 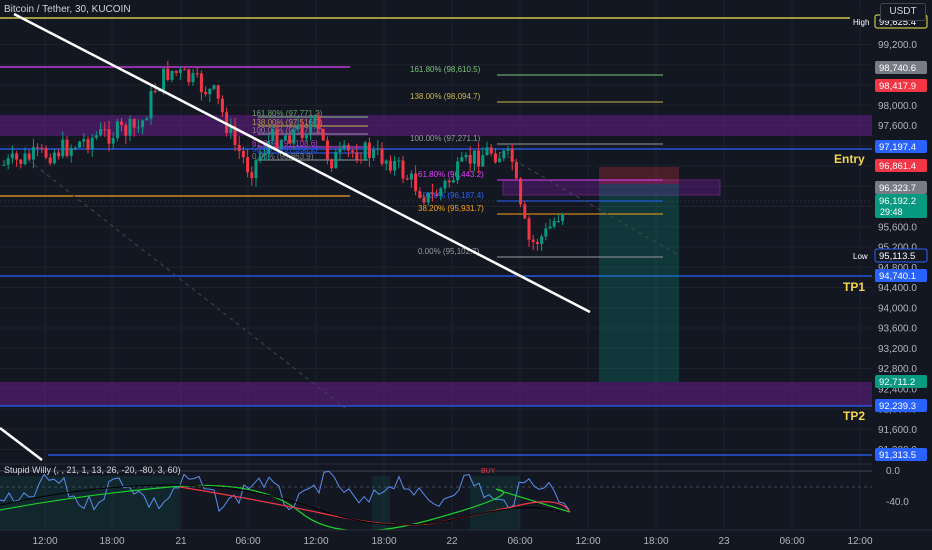 I want to click on badge-text: 97,197.4, so click(x=897, y=147).